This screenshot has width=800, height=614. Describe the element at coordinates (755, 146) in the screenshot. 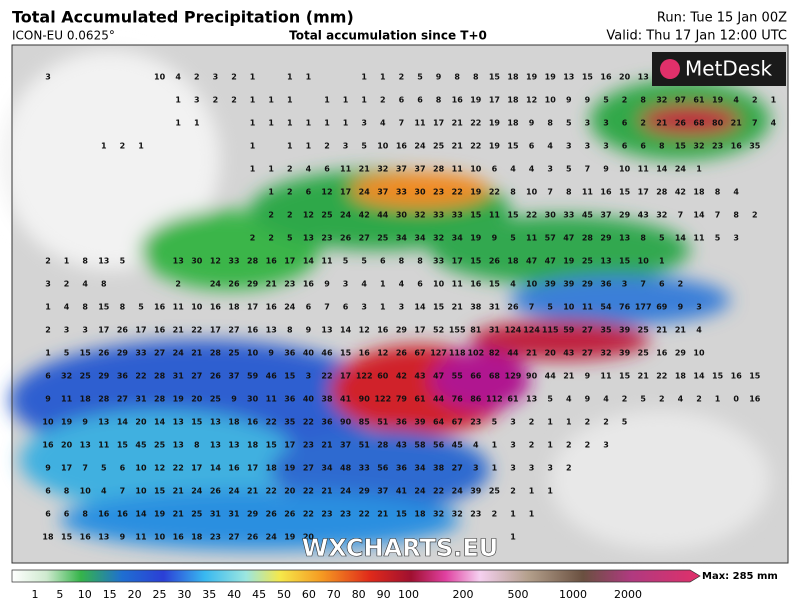

I see `grid-value: 35` at that location.